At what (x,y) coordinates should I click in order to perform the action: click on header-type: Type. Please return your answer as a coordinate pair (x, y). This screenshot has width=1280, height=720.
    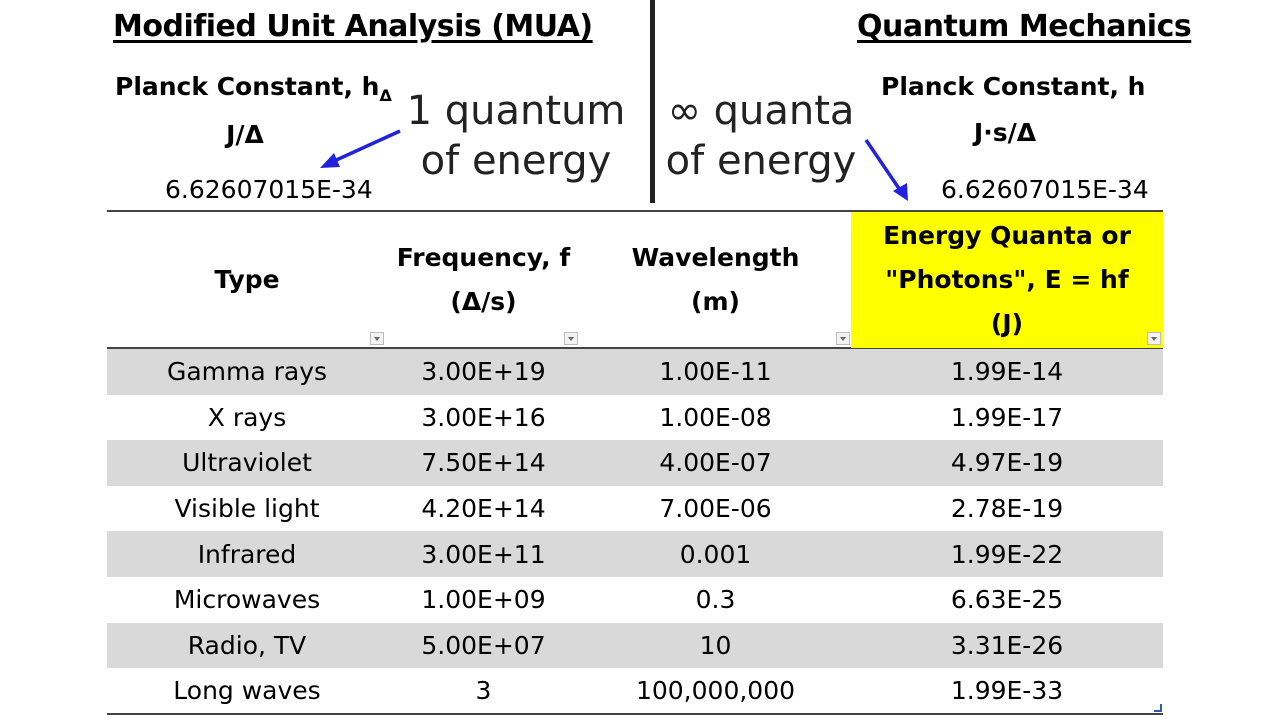
    Looking at the image, I should click on (247, 280).